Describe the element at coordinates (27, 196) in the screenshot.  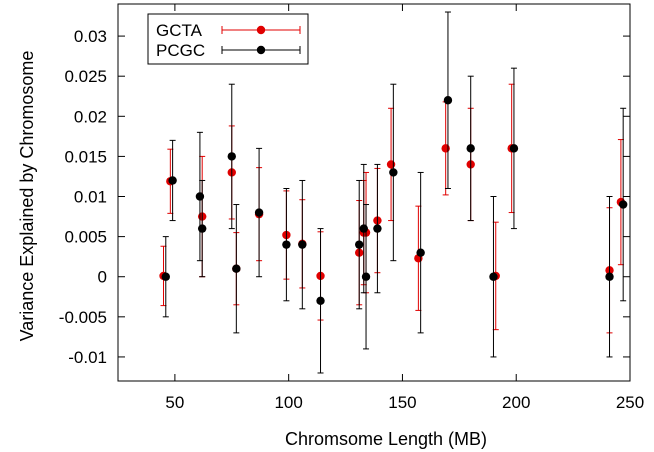
I see `y-axis-title: Variance Explained by Chromosome` at that location.